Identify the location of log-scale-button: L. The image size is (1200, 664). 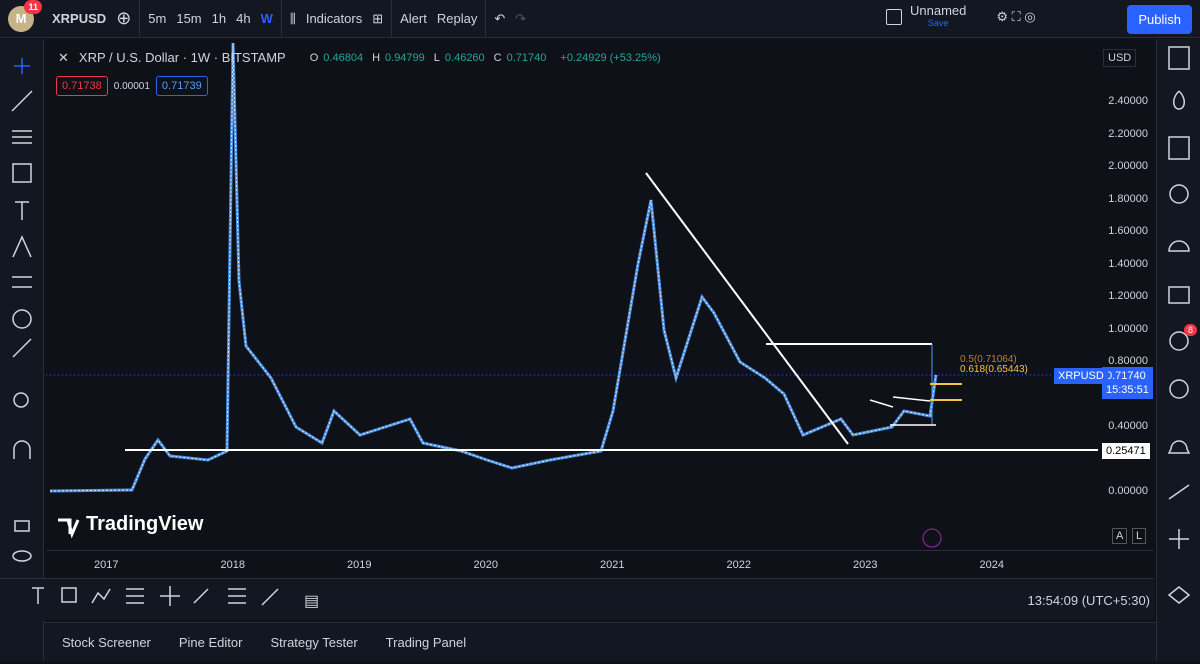
(1139, 536).